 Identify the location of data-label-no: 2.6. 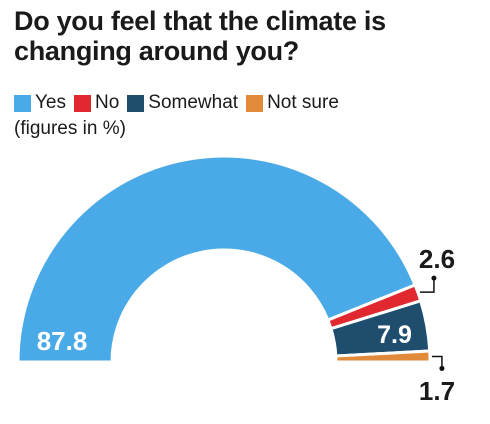
(437, 259).